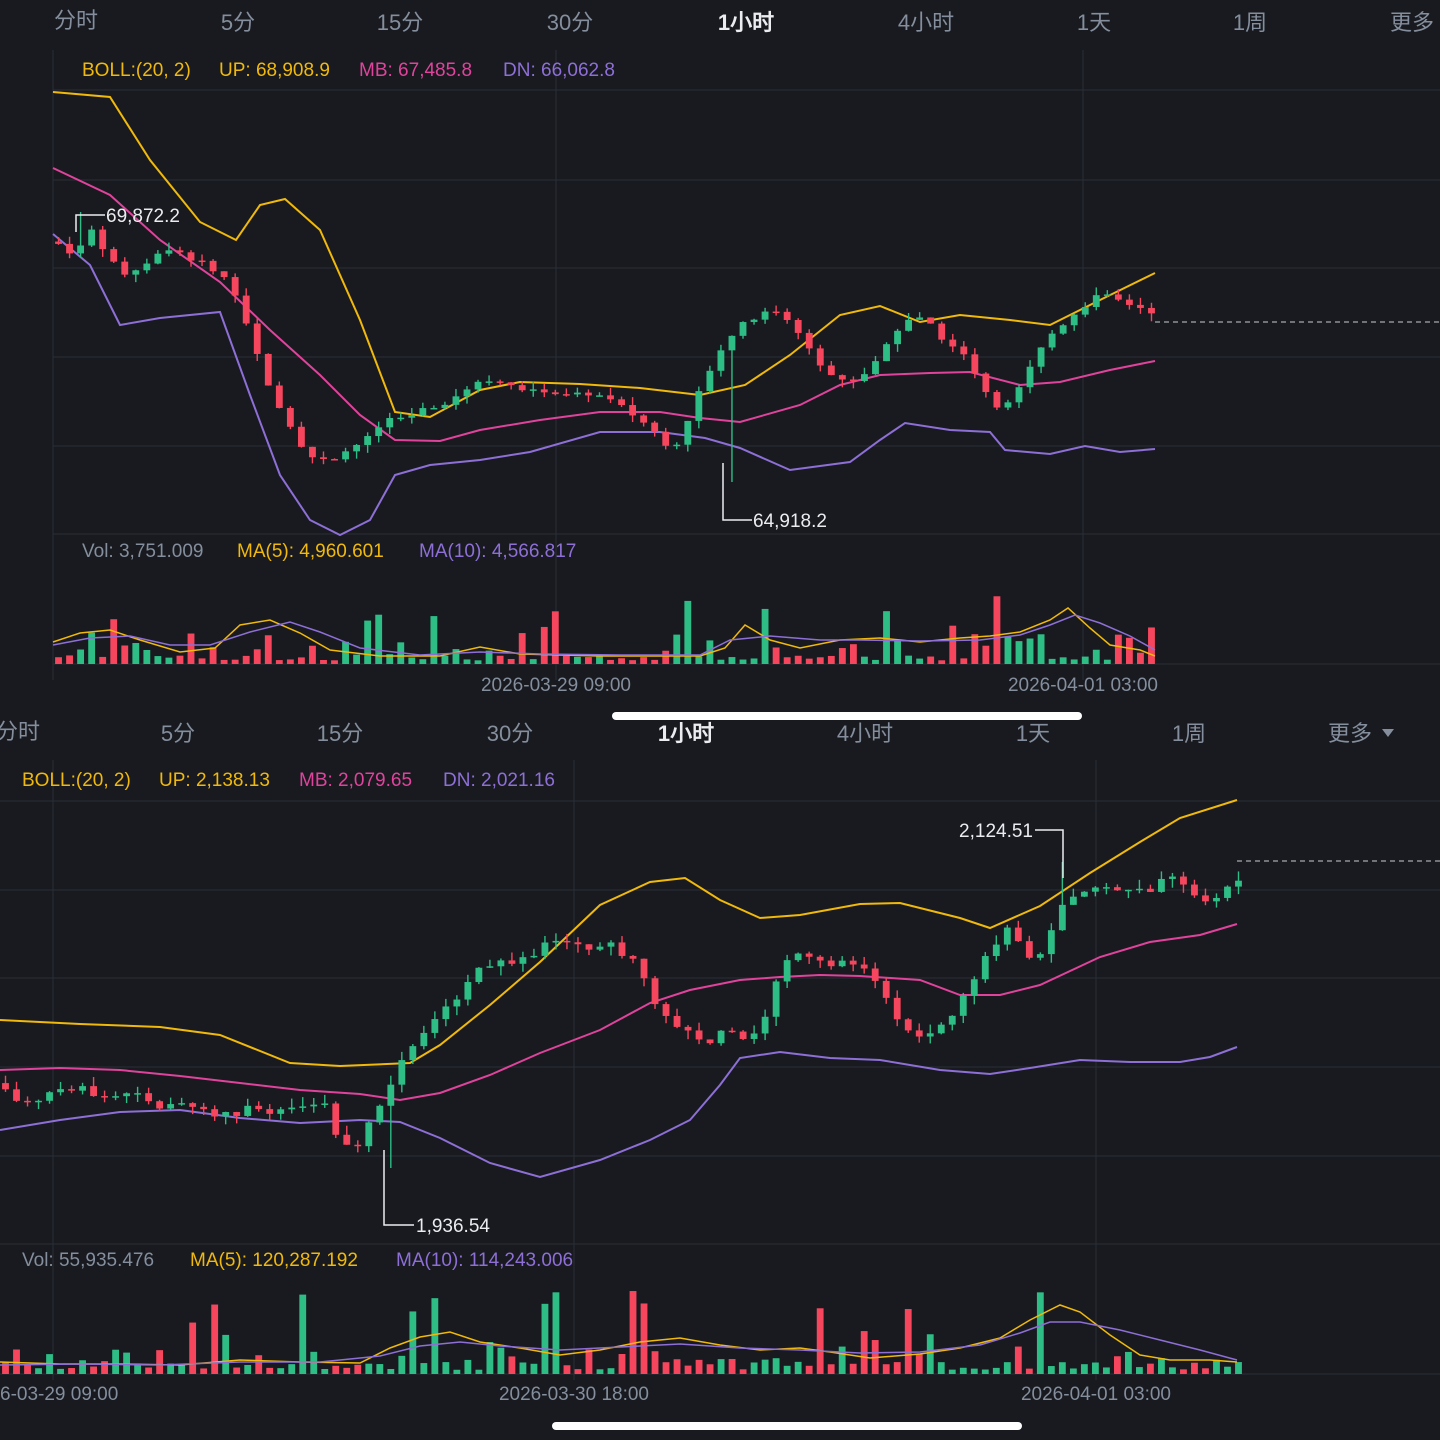 The image size is (1440, 1440). I want to click on eth-low-label: 1,936.54, so click(453, 1226).